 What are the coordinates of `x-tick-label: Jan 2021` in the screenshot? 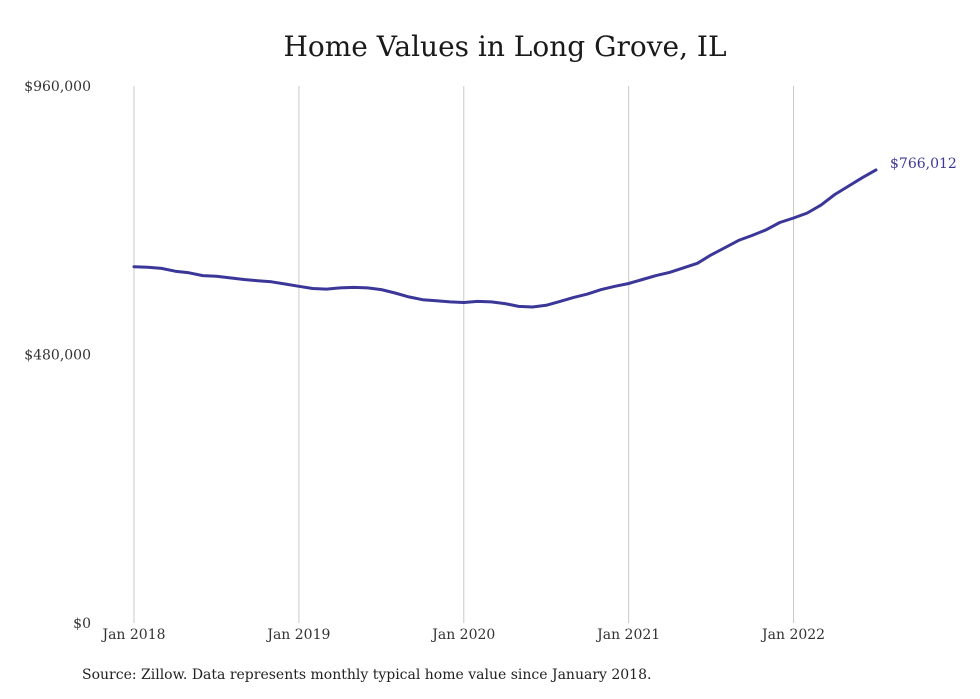 It's located at (627, 635).